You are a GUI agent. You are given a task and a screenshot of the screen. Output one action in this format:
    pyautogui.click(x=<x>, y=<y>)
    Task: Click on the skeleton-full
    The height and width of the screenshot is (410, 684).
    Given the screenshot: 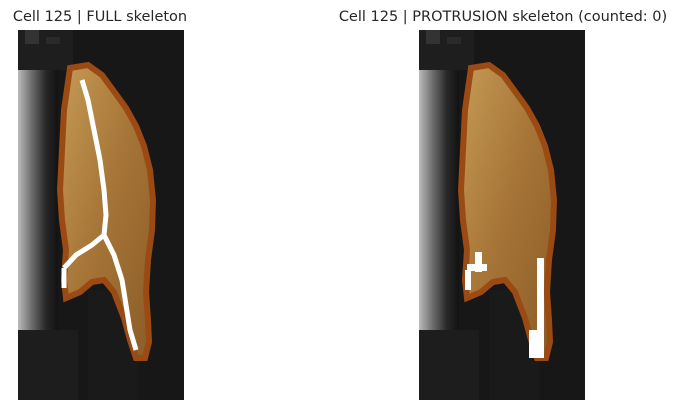 What is the action you would take?
    pyautogui.click(x=85, y=174)
    